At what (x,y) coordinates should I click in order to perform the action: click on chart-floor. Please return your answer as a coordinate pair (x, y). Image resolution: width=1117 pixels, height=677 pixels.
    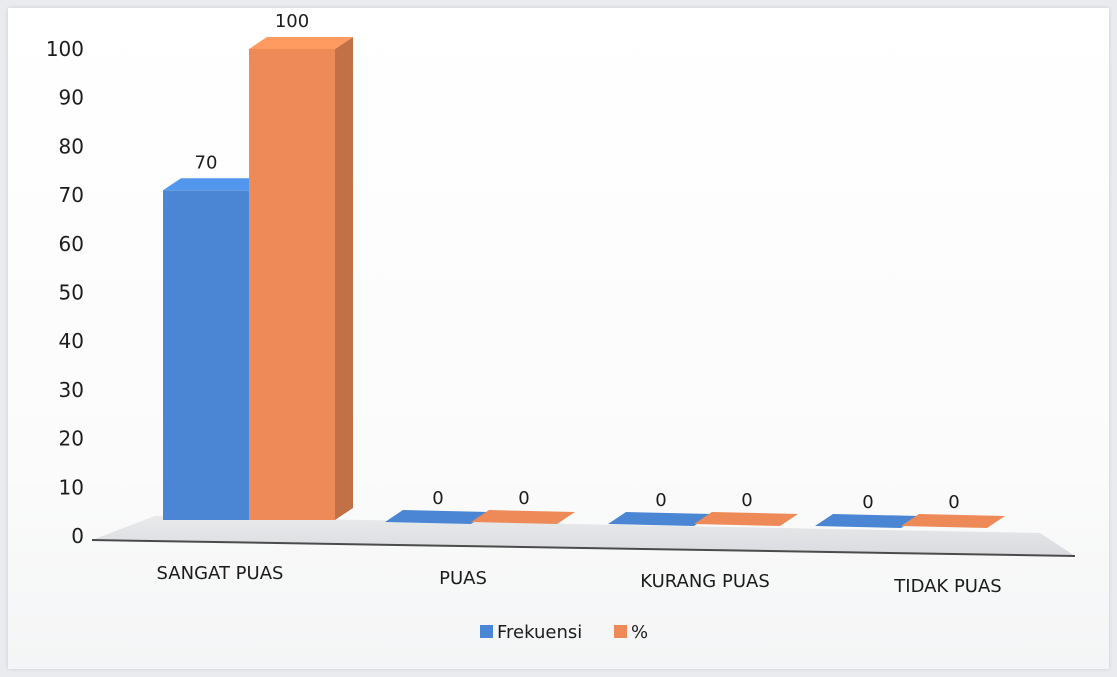
    Looking at the image, I should click on (583, 536).